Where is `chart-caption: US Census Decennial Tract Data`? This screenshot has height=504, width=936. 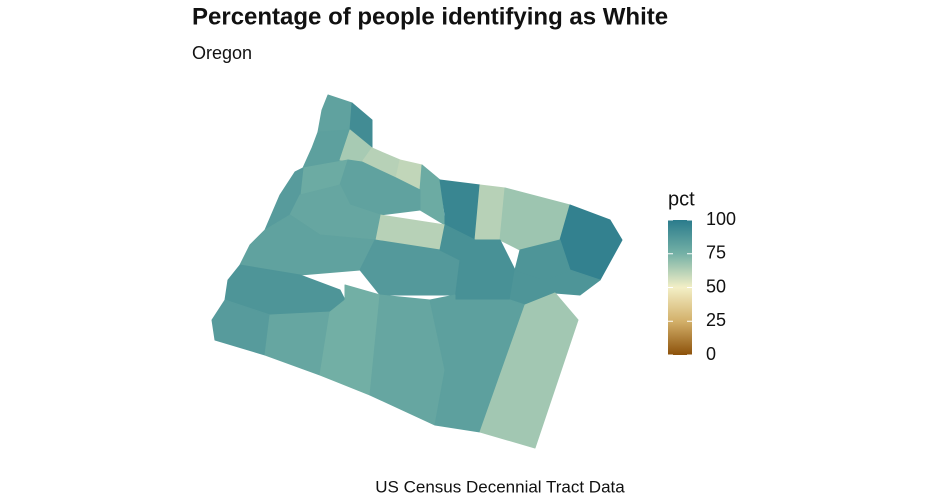
chart-caption: US Census Decennial Tract Data is located at coordinates (500, 486).